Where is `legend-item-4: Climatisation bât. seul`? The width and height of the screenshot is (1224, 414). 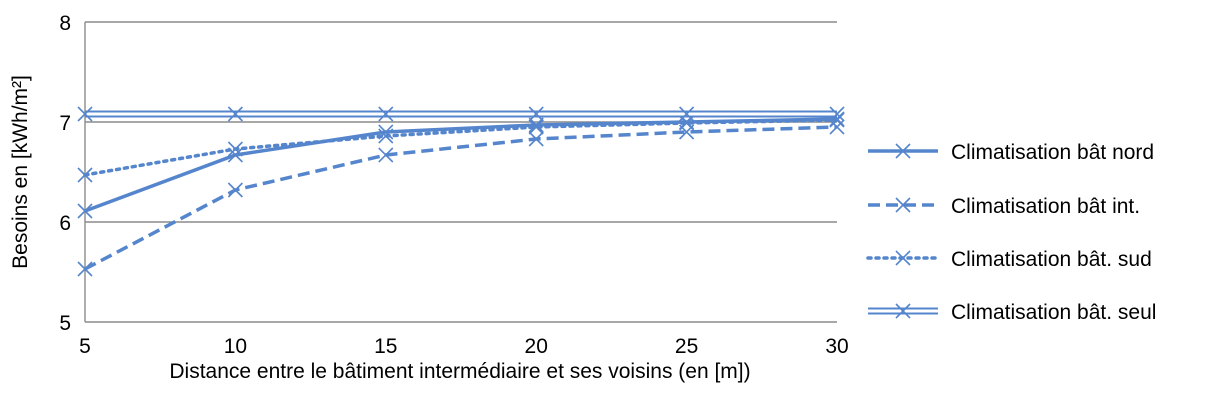
legend-item-4: Climatisation bât. seul is located at coordinates (1012, 312).